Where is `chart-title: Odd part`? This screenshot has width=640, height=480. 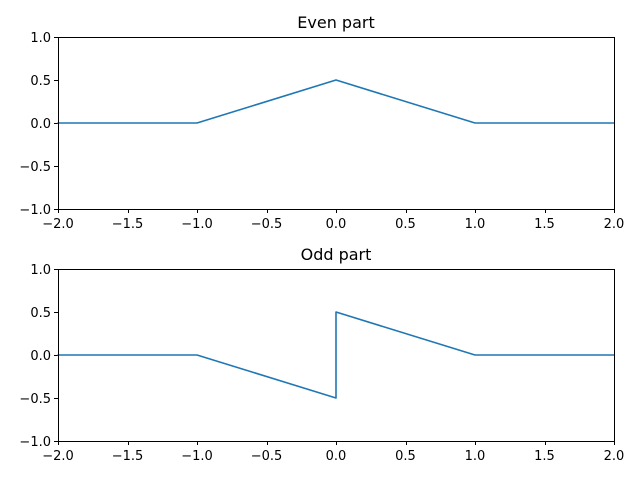
chart-title: Odd part is located at coordinates (336, 254).